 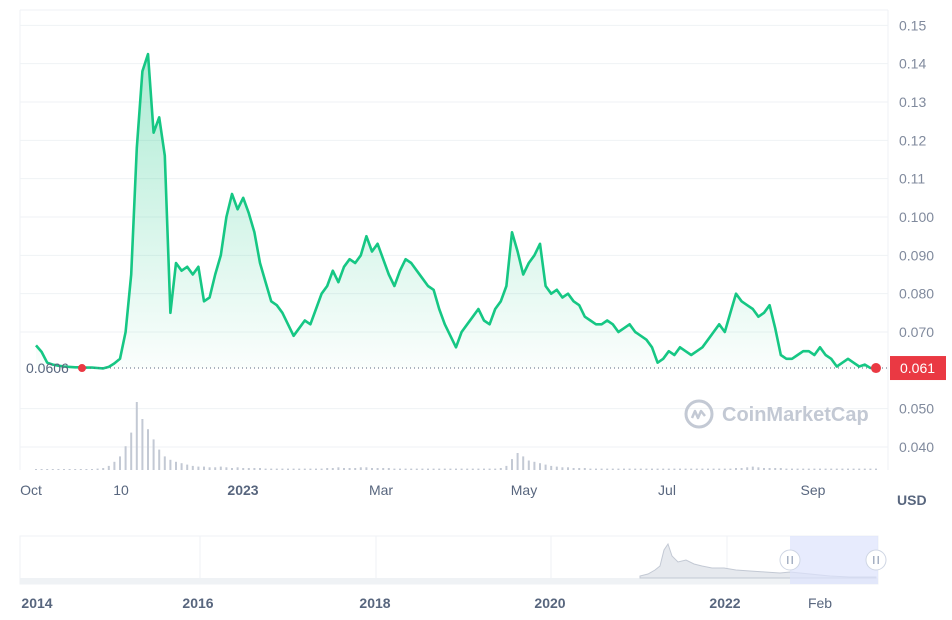 I want to click on coinmarketcap-watermark: CoinMarketCap, so click(x=776, y=414).